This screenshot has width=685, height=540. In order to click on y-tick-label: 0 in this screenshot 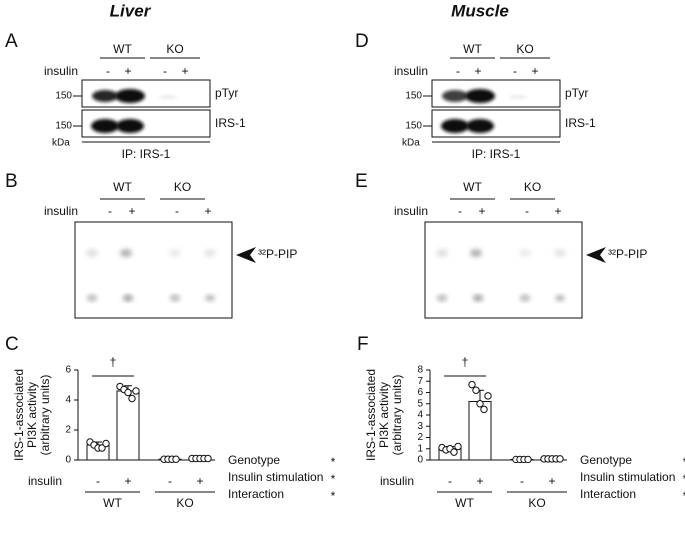, I will do `click(420, 460)`.